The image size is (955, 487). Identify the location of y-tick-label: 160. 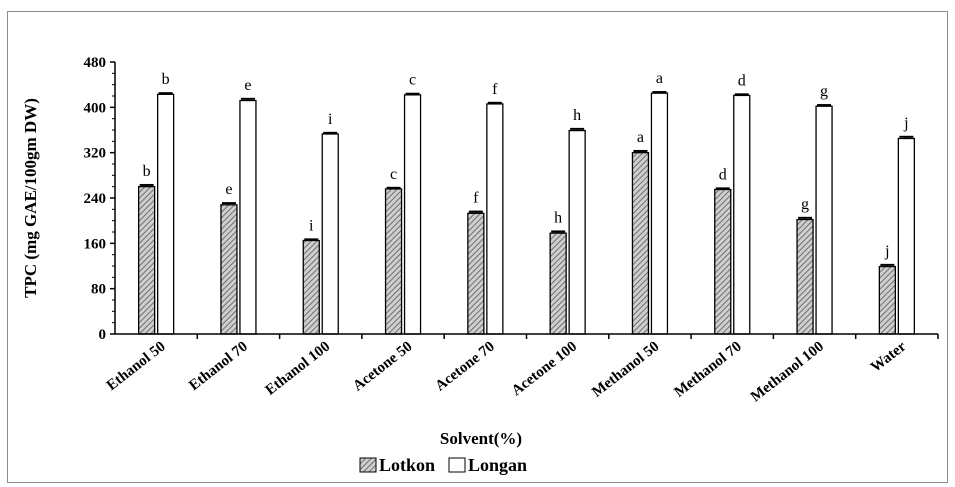
(95, 244).